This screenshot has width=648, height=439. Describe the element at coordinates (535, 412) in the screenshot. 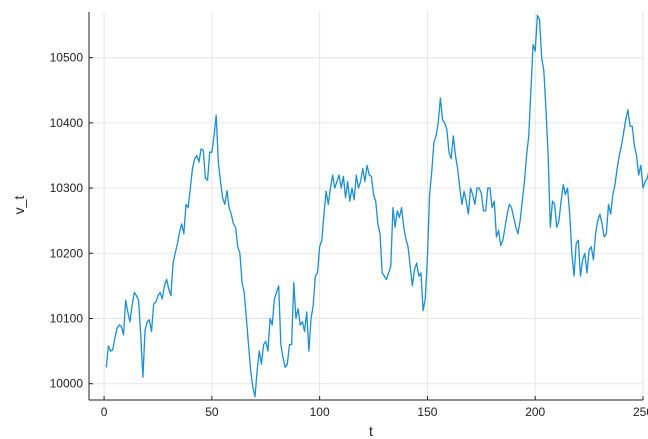

I see `x-tick-label: 200` at that location.